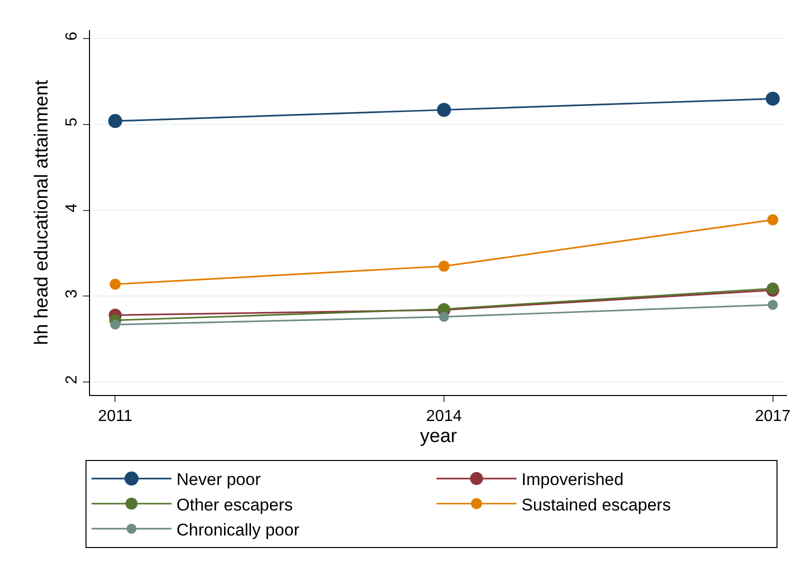  I want to click on x-tick-label: 2014, so click(444, 417).